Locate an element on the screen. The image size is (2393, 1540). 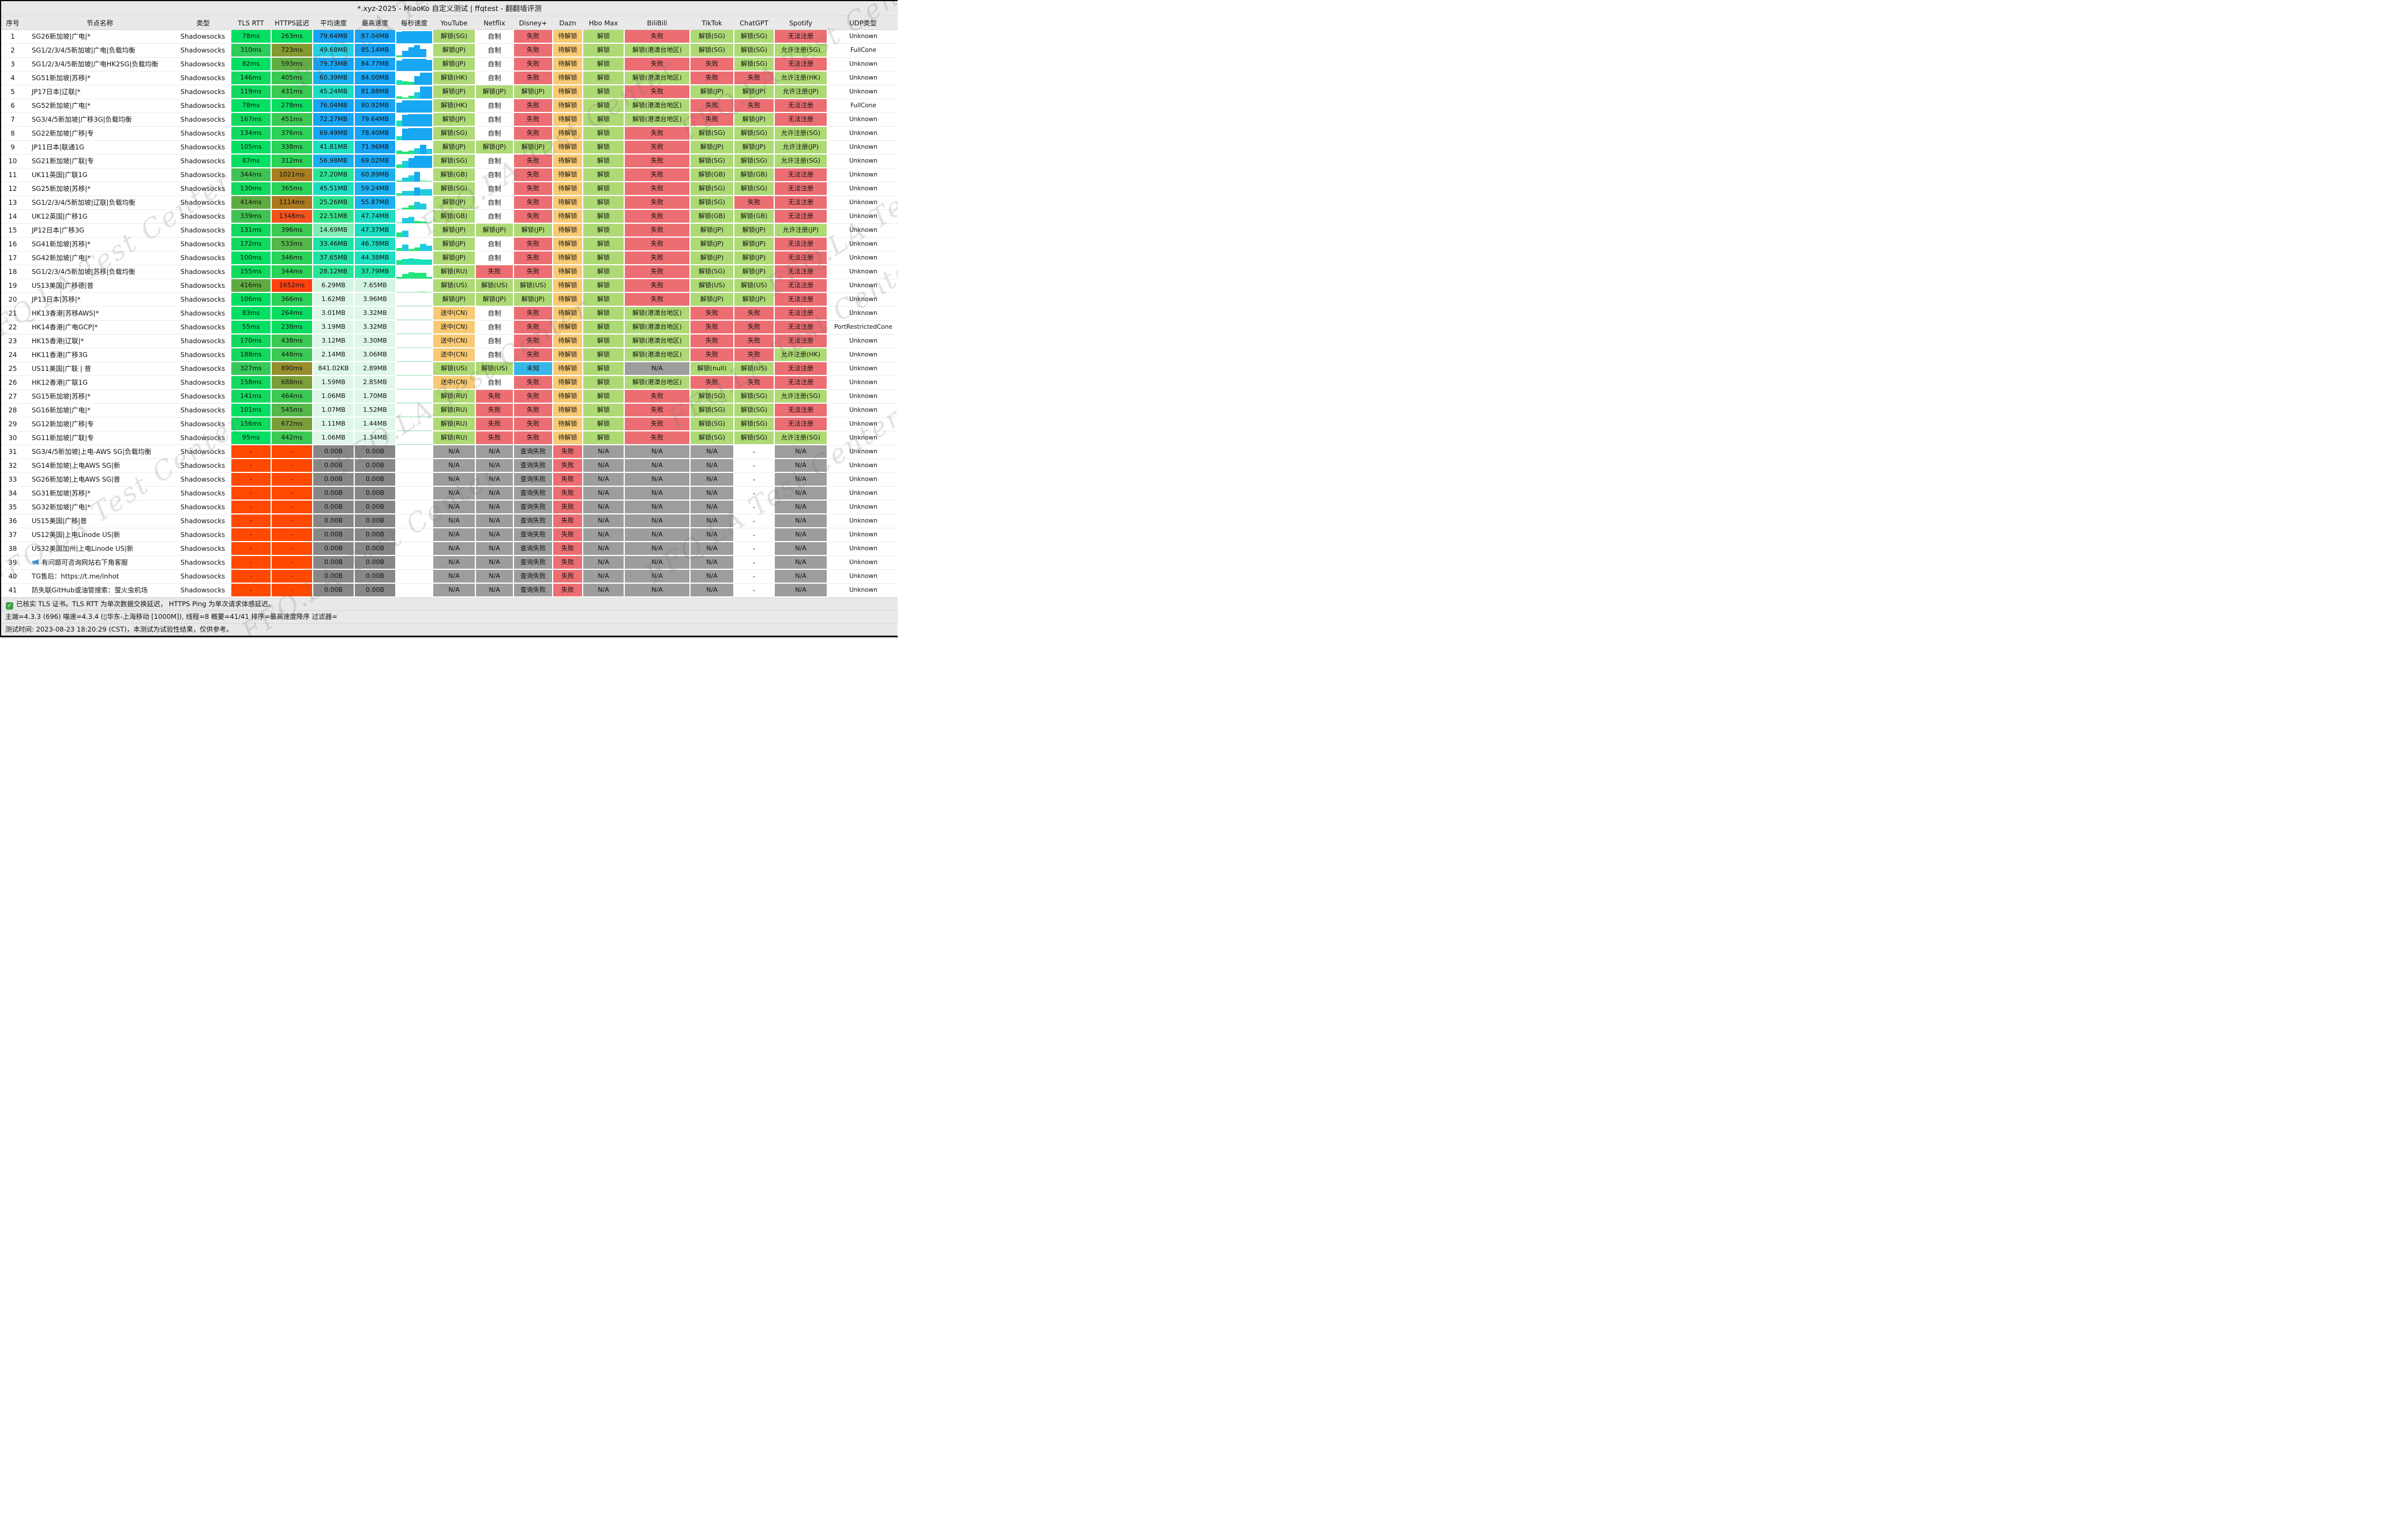
max-speed-value: 7.65MB is located at coordinates (375, 286).